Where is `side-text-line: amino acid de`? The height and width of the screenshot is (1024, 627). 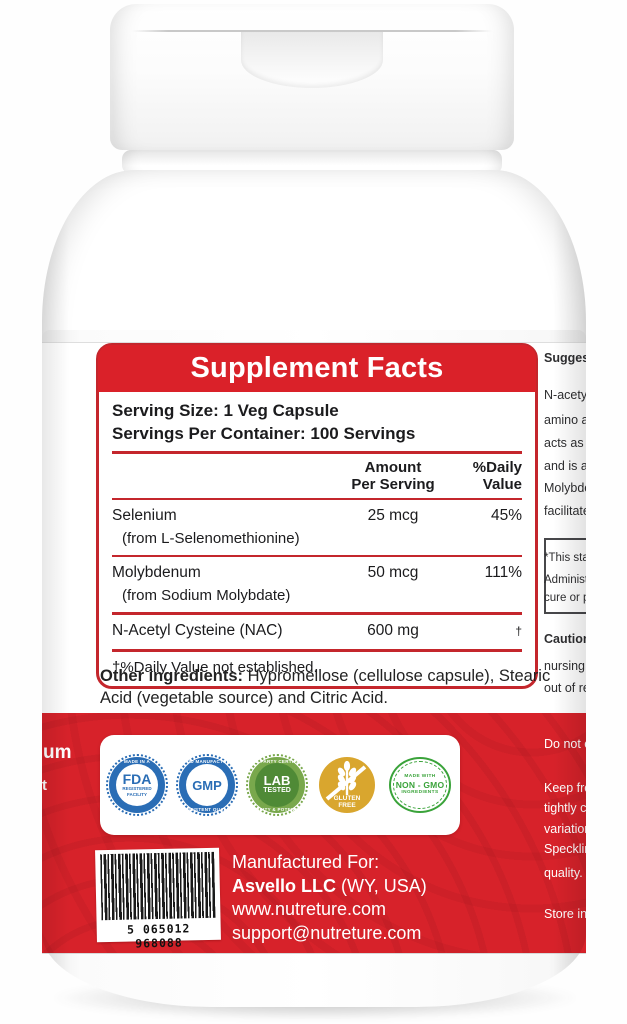 side-text-line: amino acid de is located at coordinates (565, 420).